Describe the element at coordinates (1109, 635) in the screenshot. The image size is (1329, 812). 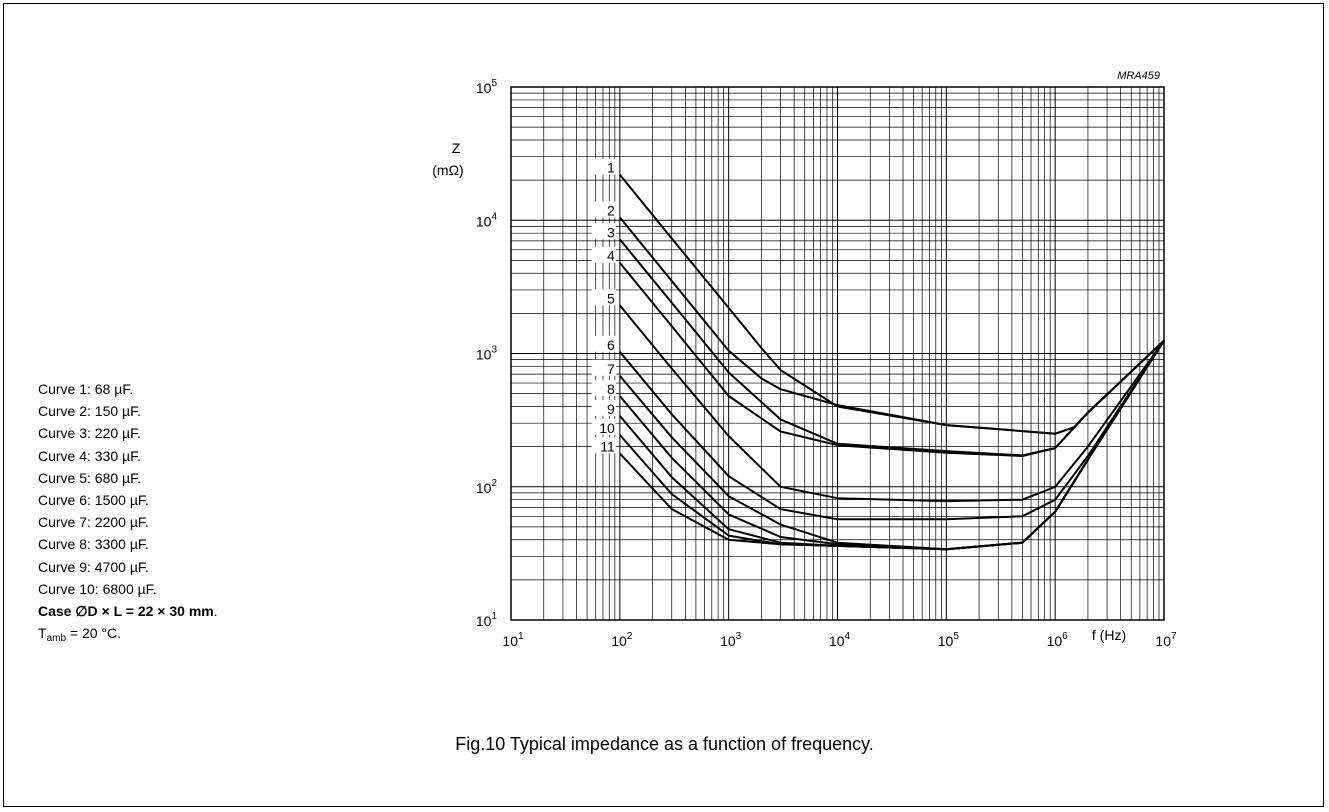
I see `x-axis-label: f (Hz)` at that location.